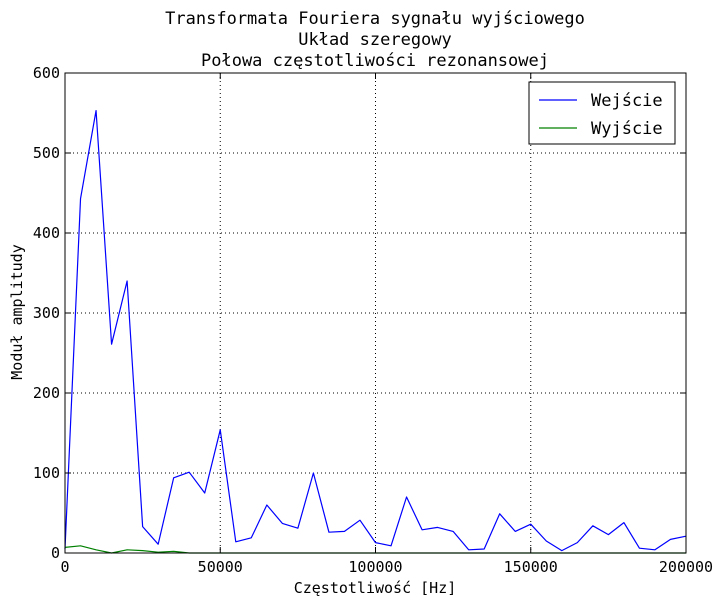 The image size is (721, 607). What do you see at coordinates (531, 567) in the screenshot?
I see `x-tick-label: 150000` at bounding box center [531, 567].